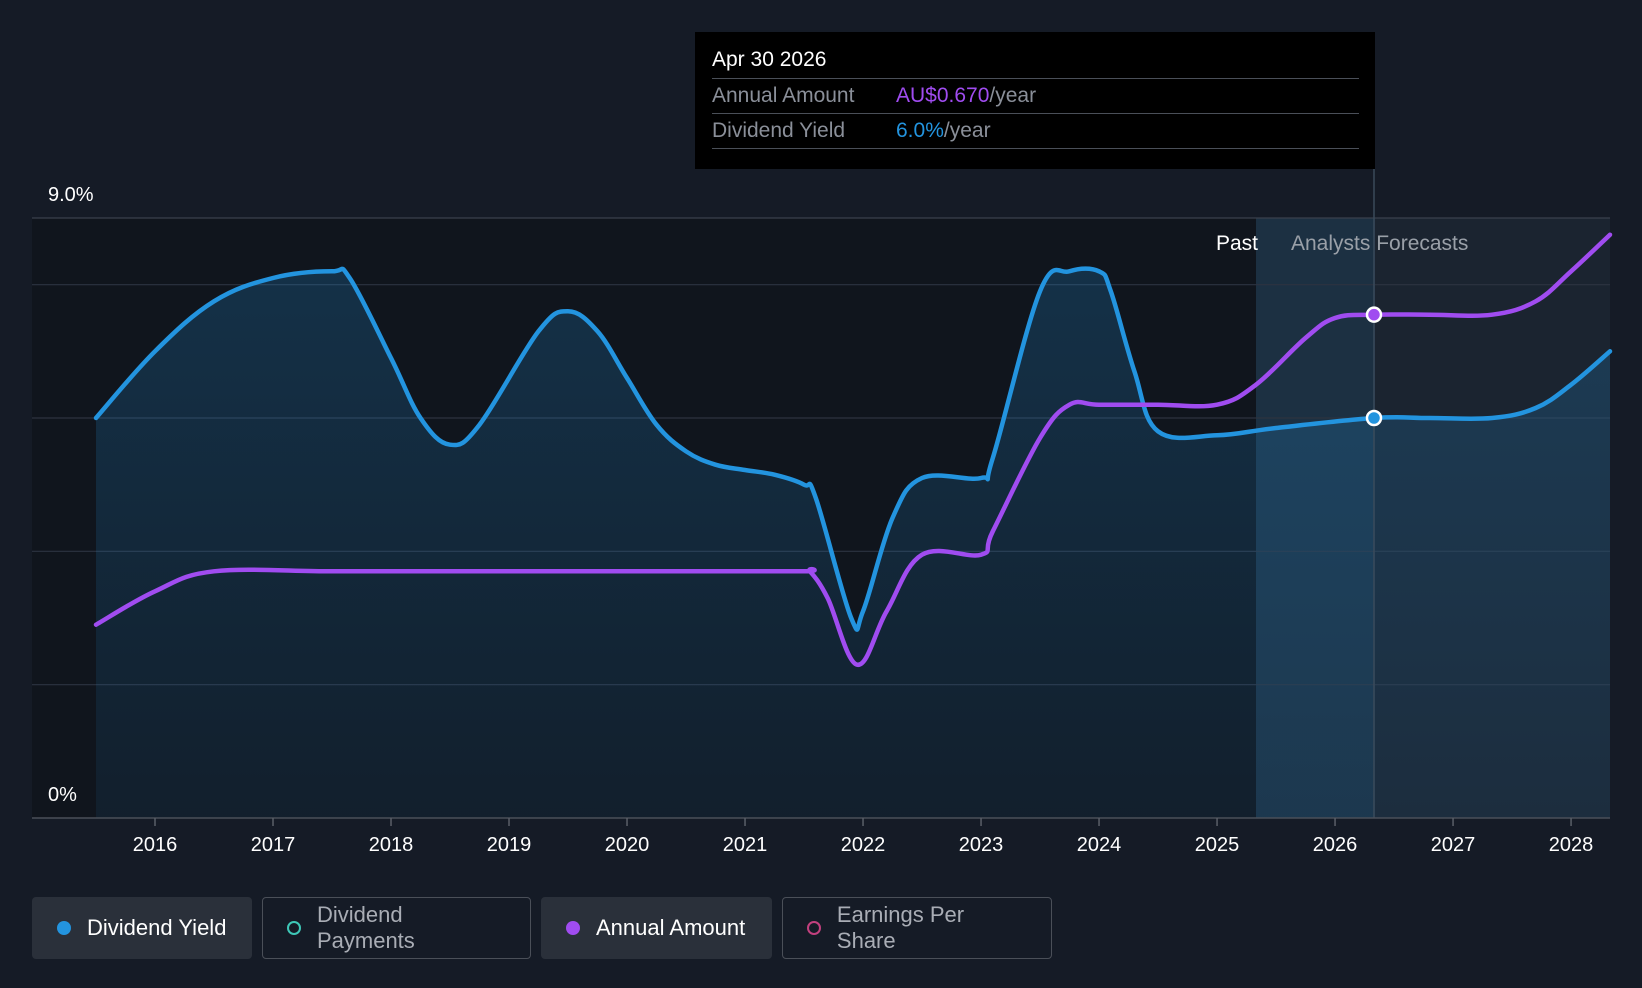 Image resolution: width=1642 pixels, height=988 pixels. I want to click on legend-annual-amount: Annual Amount, so click(656, 928).